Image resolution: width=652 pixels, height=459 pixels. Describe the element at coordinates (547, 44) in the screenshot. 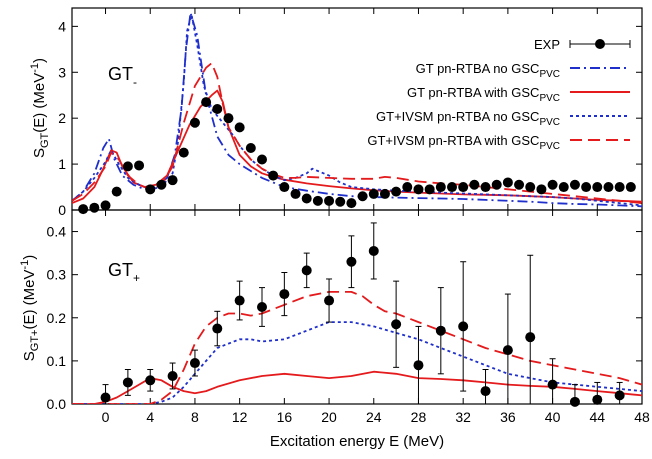

I see `legend-label-0: EXP` at that location.